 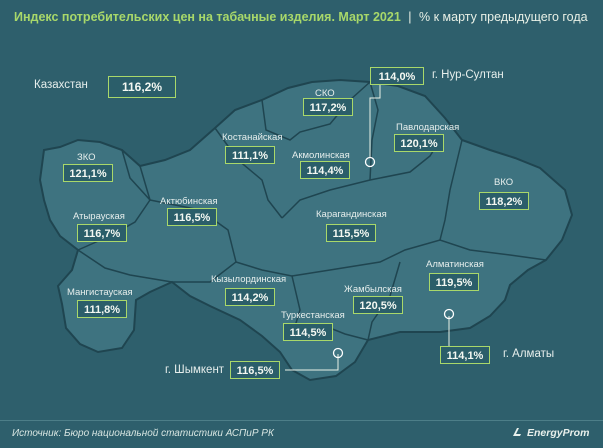 I want to click on region-value-vko: 118,2%, so click(x=504, y=201).